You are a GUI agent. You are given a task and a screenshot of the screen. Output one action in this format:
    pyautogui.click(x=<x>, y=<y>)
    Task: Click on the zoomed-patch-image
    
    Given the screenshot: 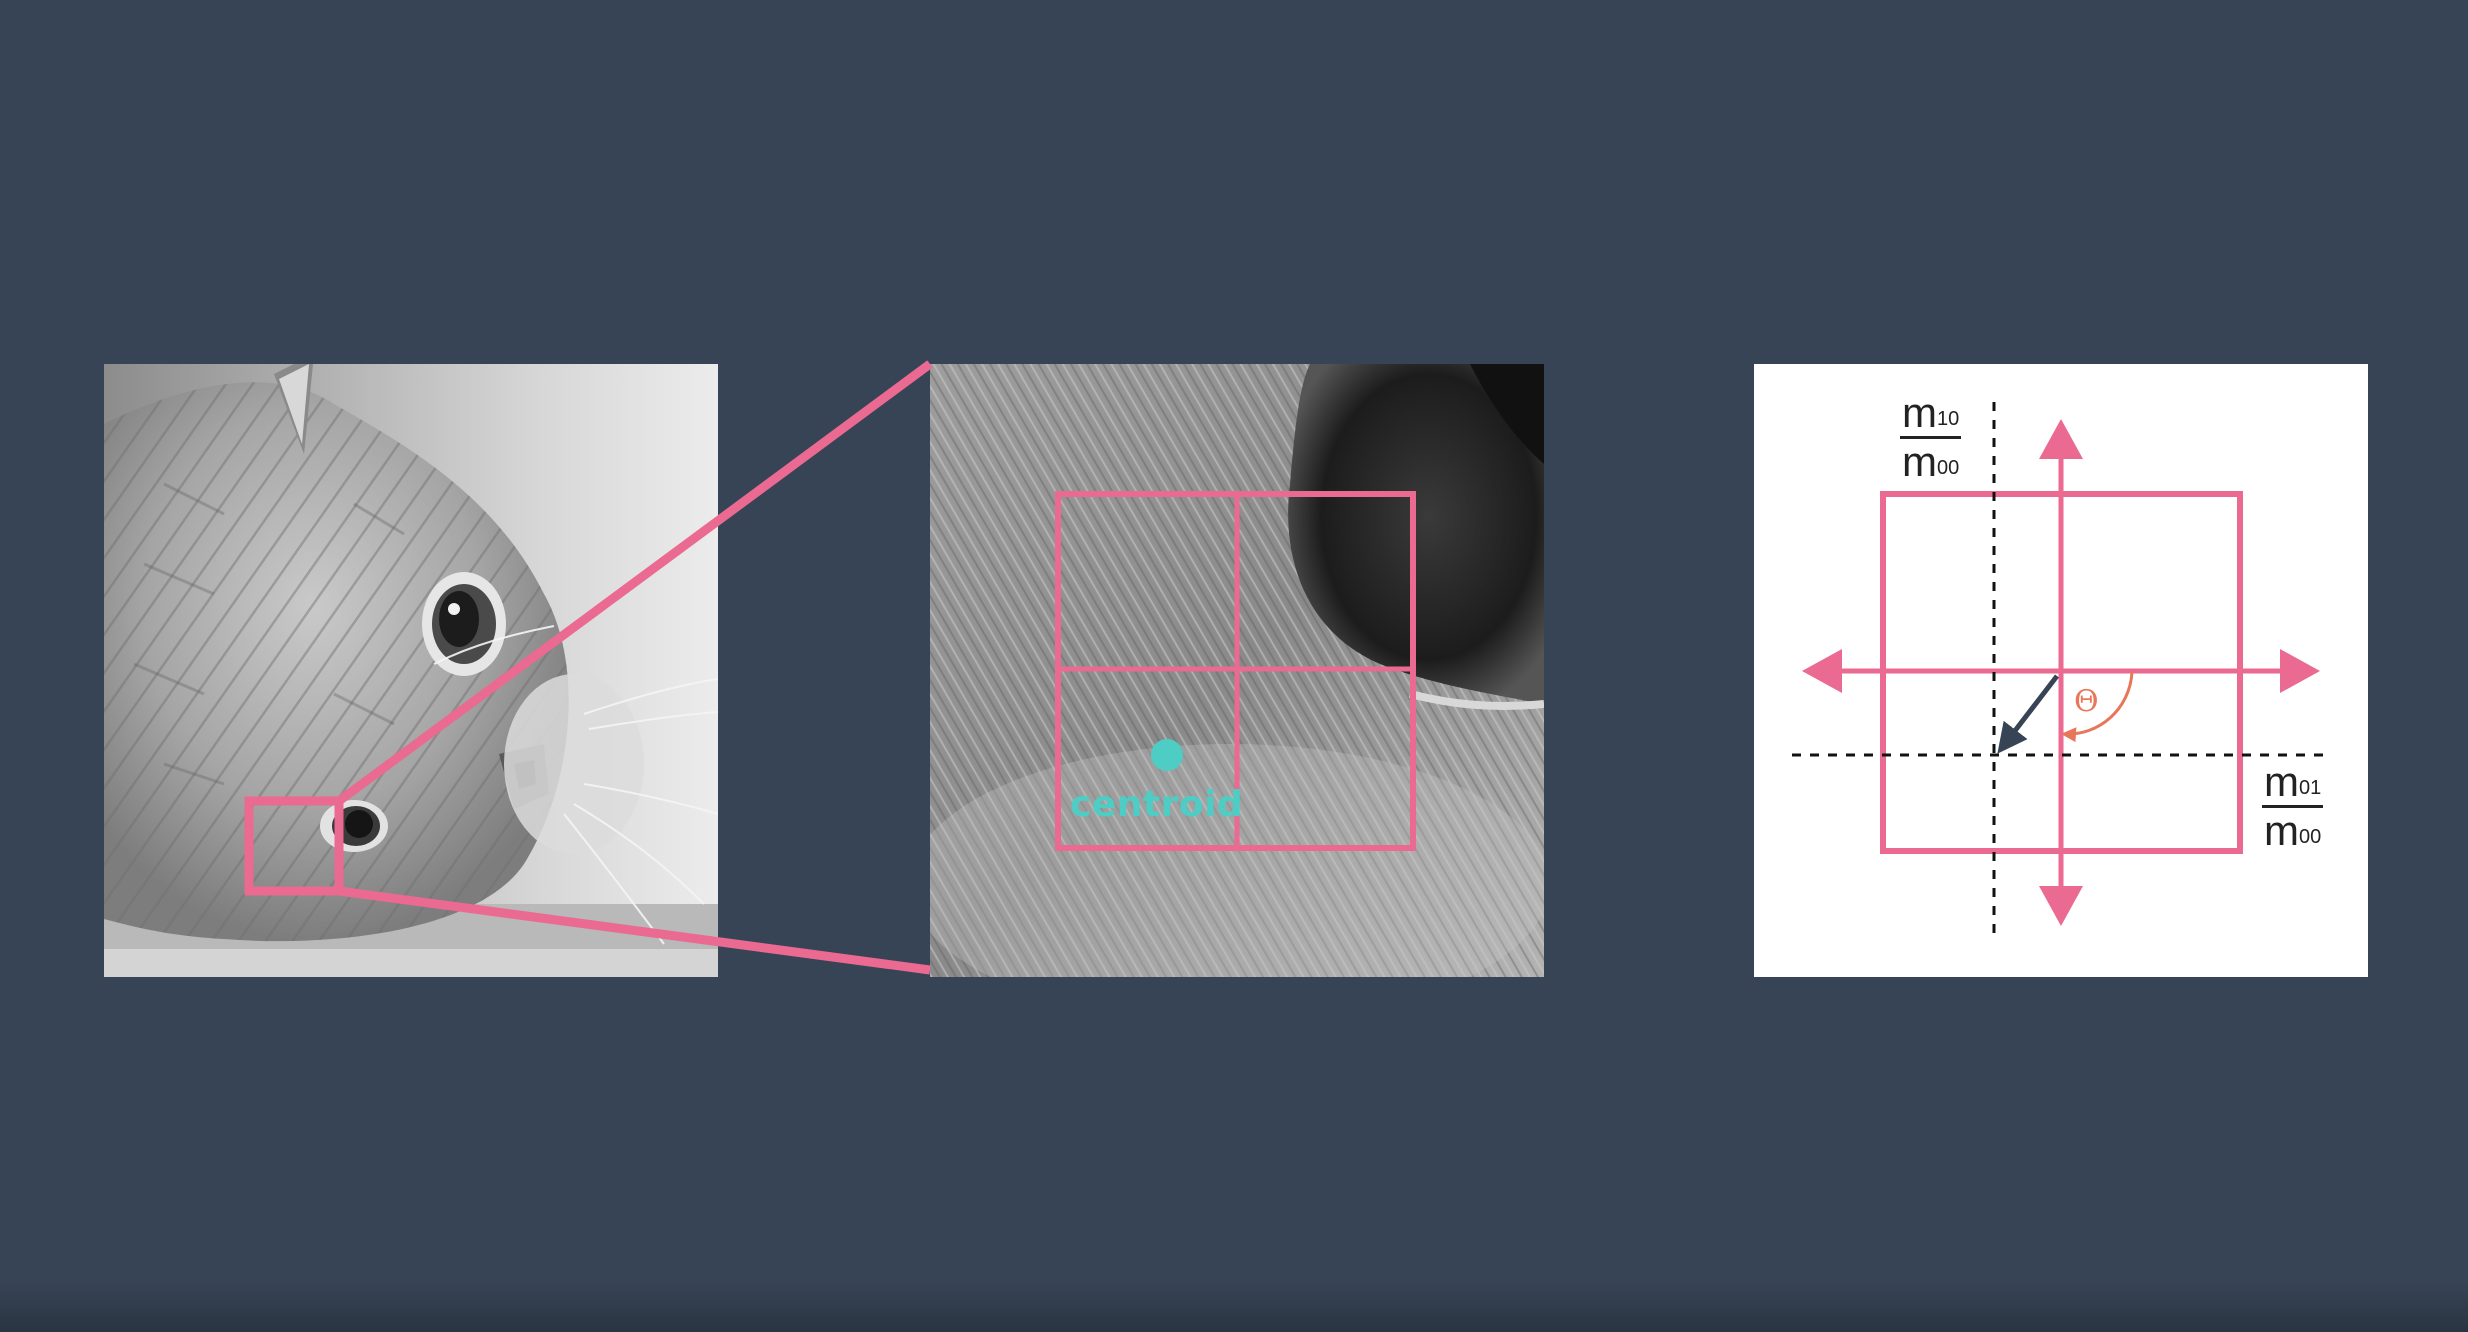 What is the action you would take?
    pyautogui.click(x=1237, y=670)
    